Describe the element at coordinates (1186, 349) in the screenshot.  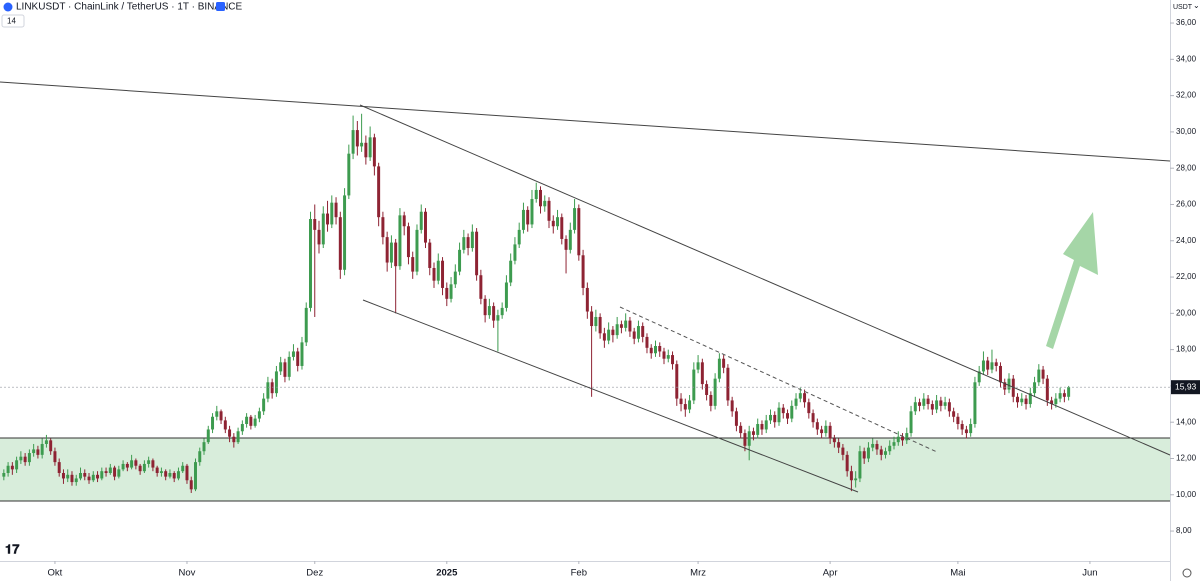
I see `y-tick-label: 18,00` at that location.